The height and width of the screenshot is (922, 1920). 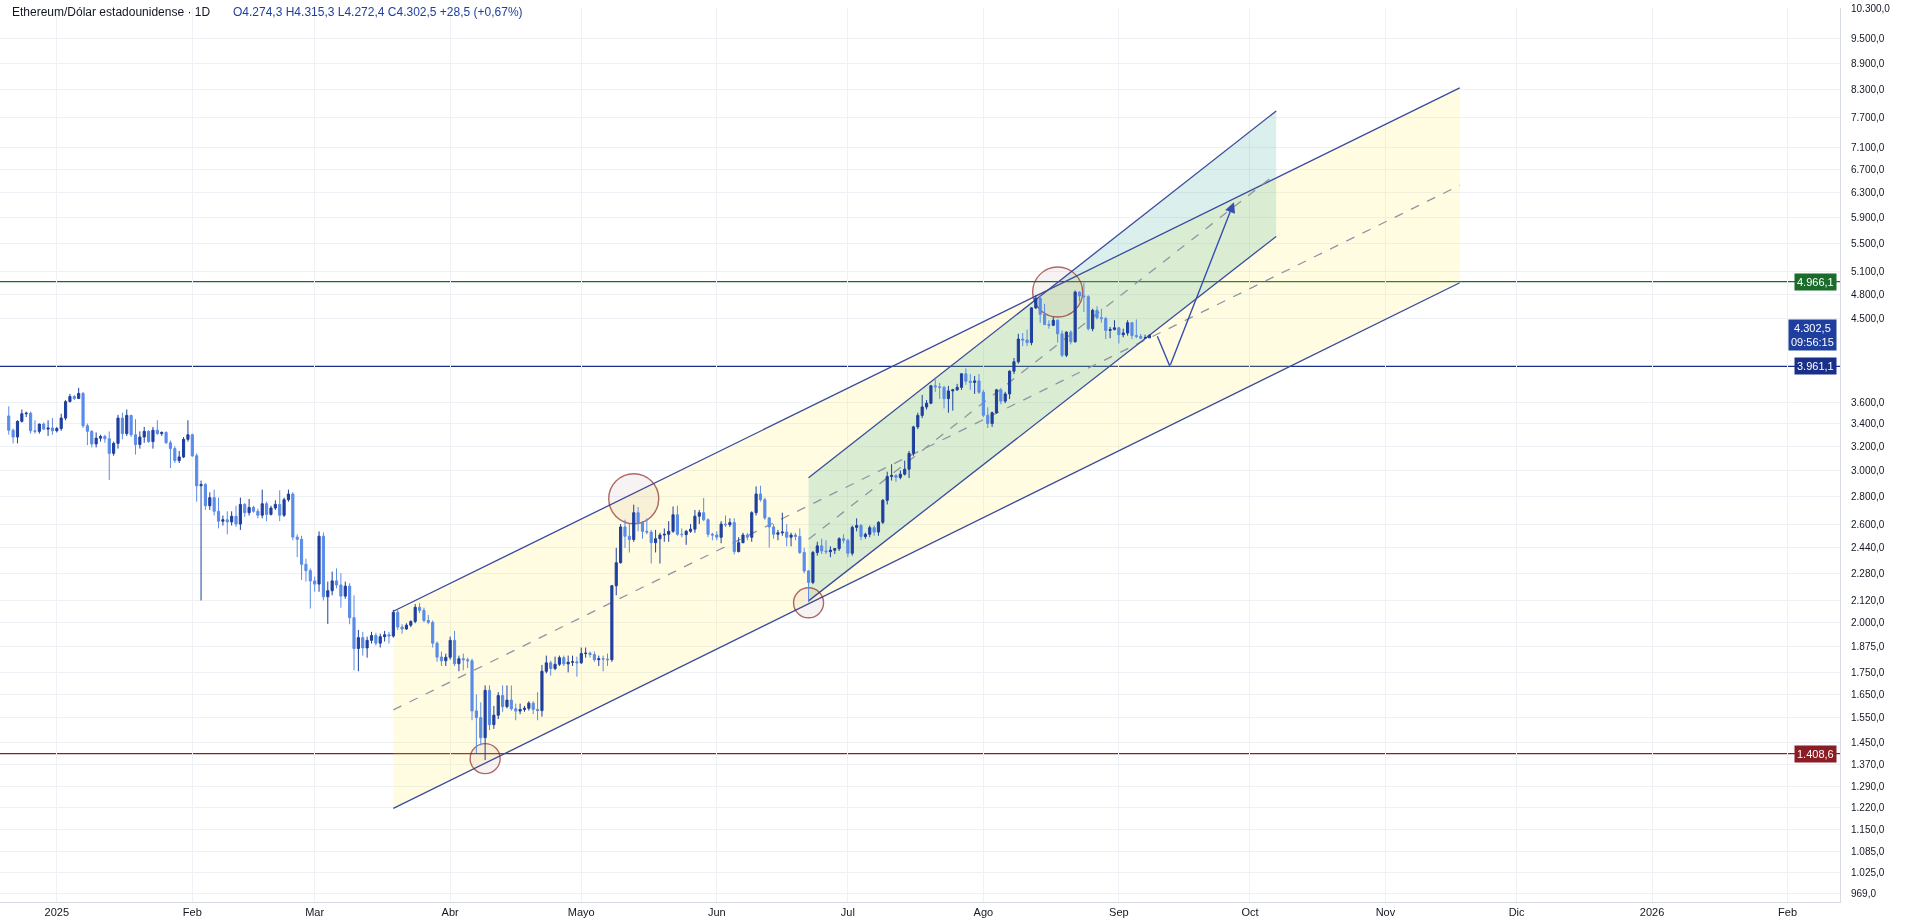 What do you see at coordinates (1868, 470) in the screenshot?
I see `y-tick-label: 3.000,0` at bounding box center [1868, 470].